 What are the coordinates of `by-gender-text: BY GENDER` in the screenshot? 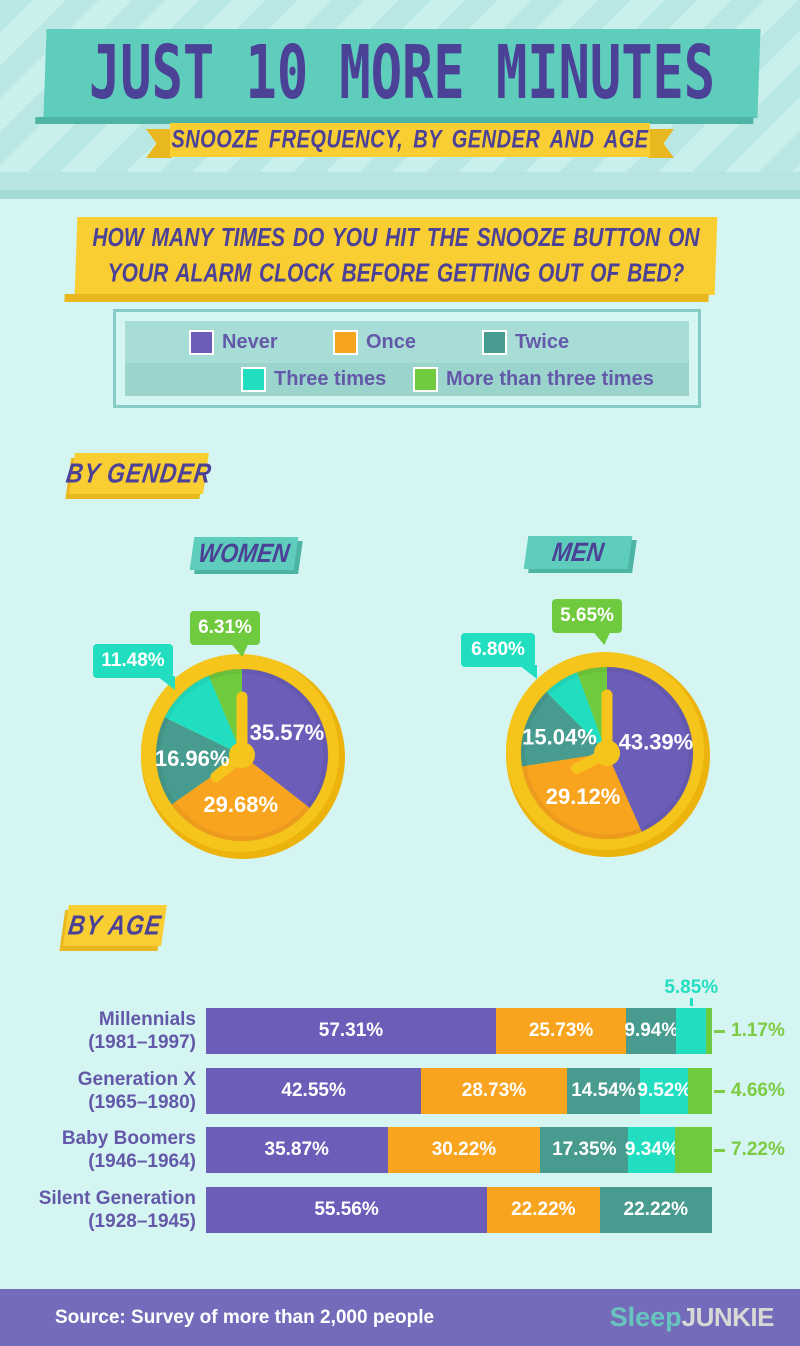 It's located at (139, 473).